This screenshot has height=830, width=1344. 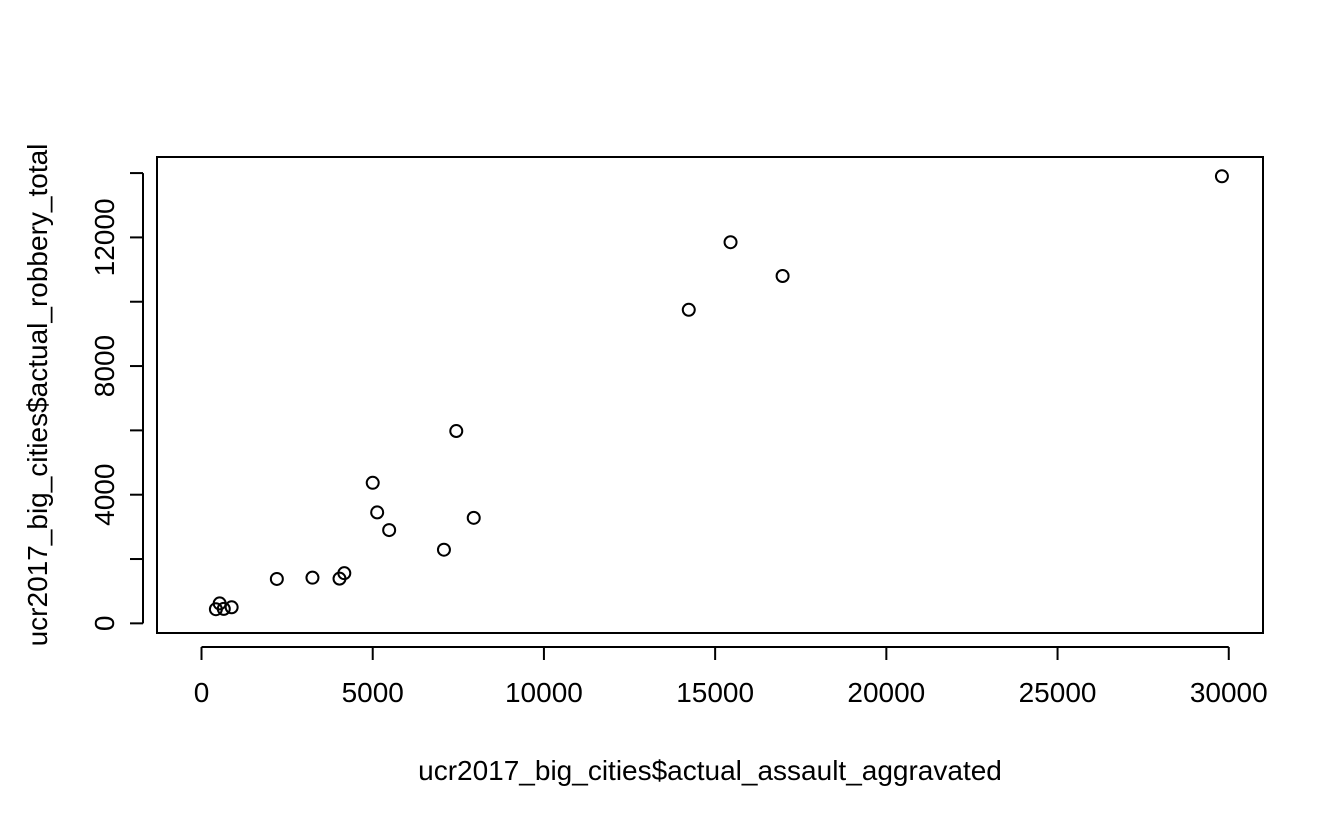 What do you see at coordinates (37, 395) in the screenshot?
I see `y-axis-label: ucr2017_big_cities$actual_robbery_total` at bounding box center [37, 395].